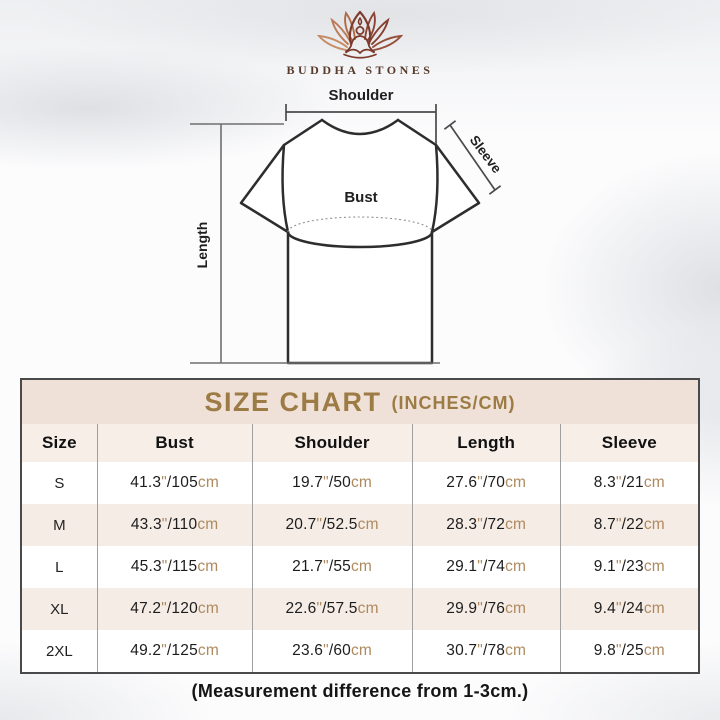 This screenshot has width=720, height=720. Describe the element at coordinates (494, 482) in the screenshot. I see `cm-value: /70` at that location.